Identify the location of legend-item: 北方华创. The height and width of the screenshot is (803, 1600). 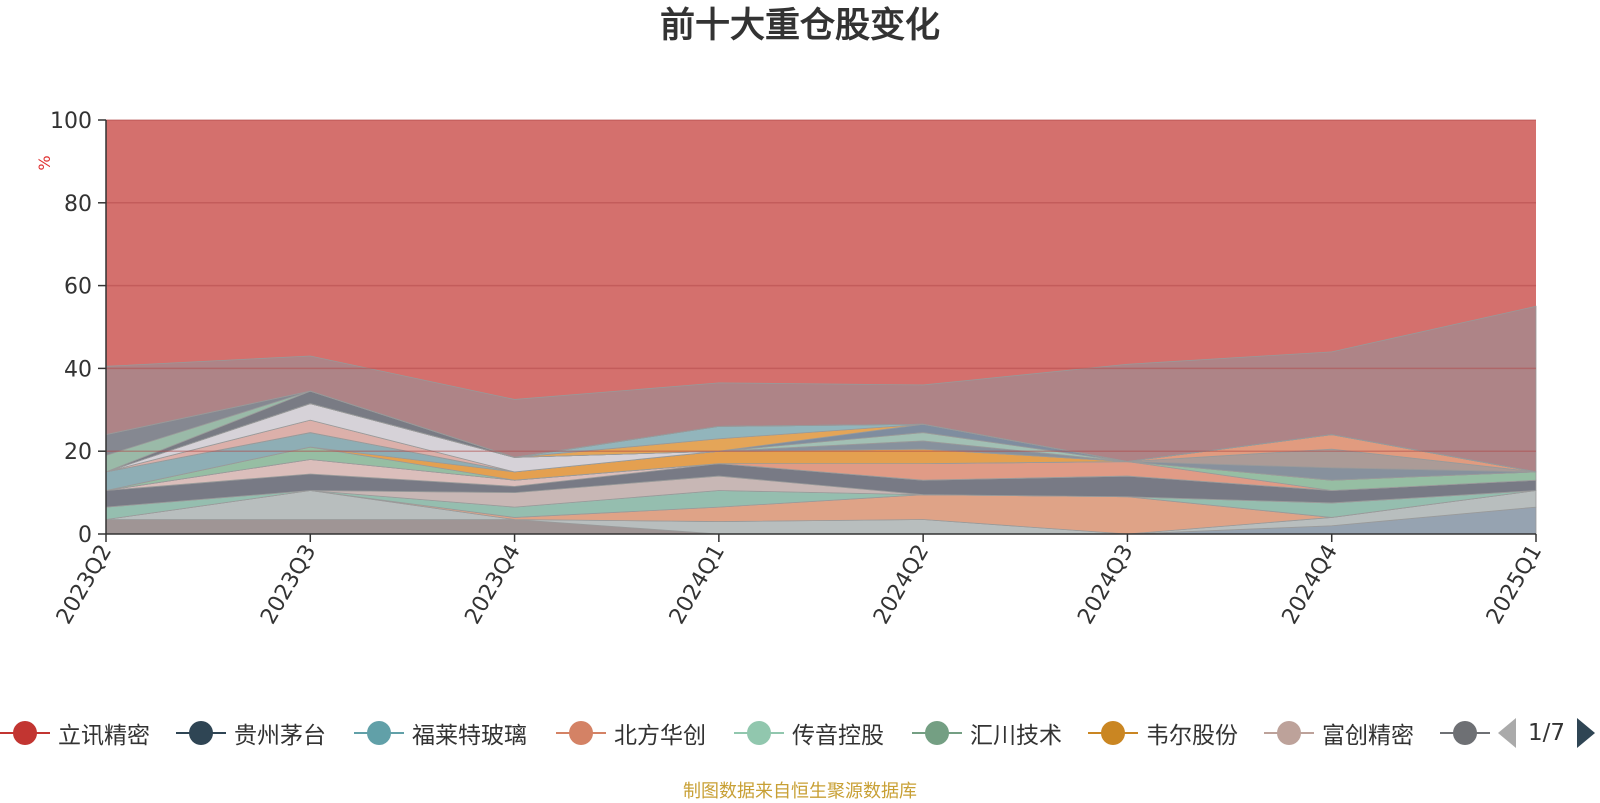
(631, 733).